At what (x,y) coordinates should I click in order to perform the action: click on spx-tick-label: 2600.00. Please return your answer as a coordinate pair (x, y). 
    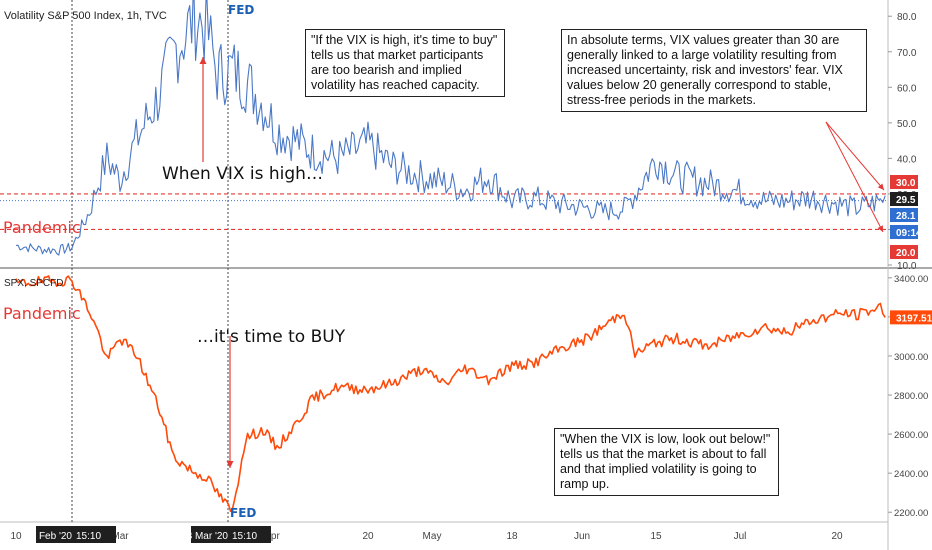
    Looking at the image, I should click on (911, 435).